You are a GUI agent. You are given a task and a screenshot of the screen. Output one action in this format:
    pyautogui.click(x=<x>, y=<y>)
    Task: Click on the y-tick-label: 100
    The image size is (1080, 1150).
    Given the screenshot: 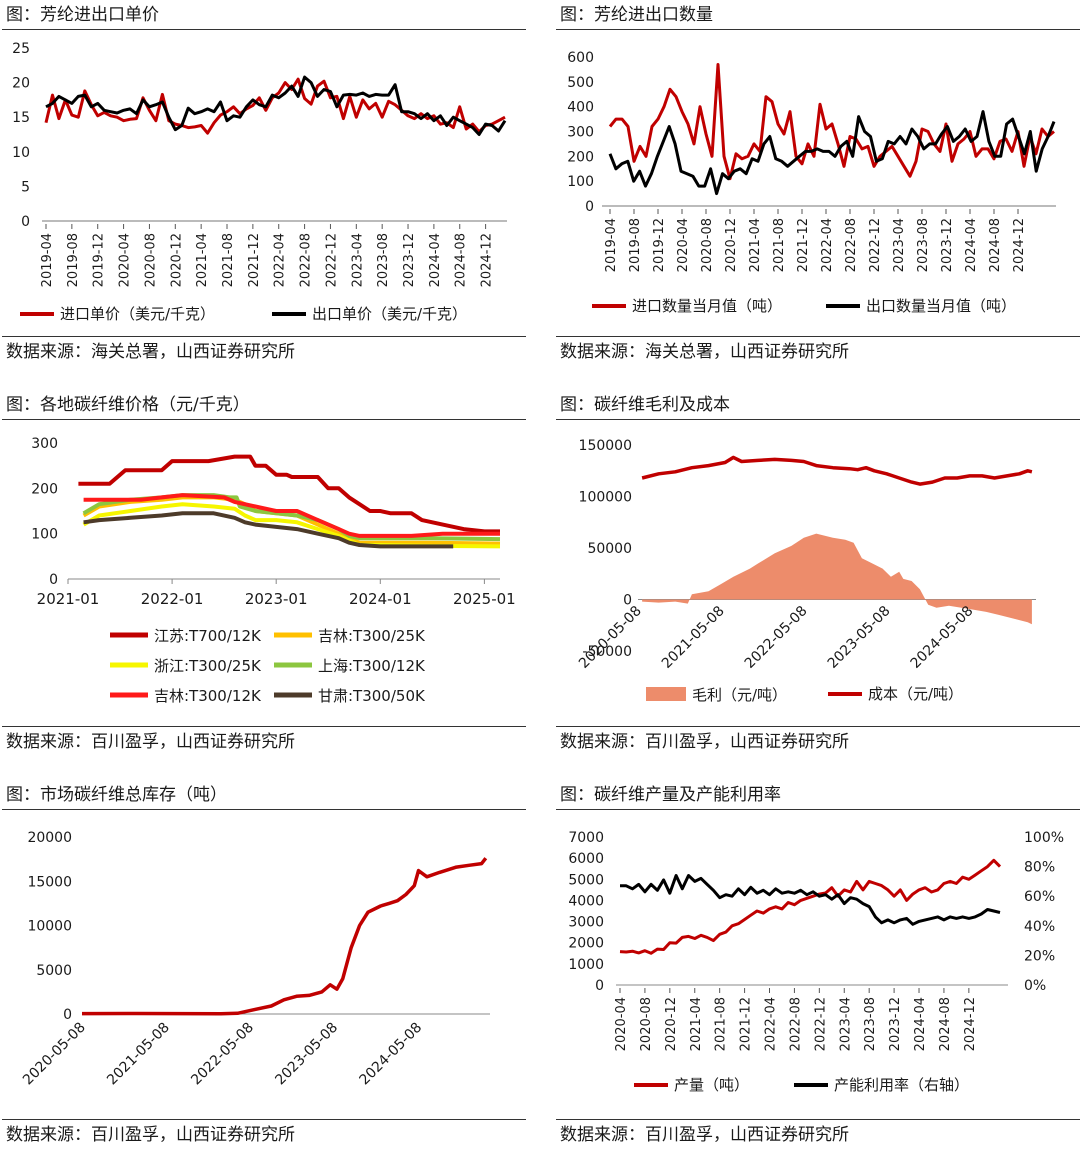 What is the action you would take?
    pyautogui.click(x=44, y=535)
    